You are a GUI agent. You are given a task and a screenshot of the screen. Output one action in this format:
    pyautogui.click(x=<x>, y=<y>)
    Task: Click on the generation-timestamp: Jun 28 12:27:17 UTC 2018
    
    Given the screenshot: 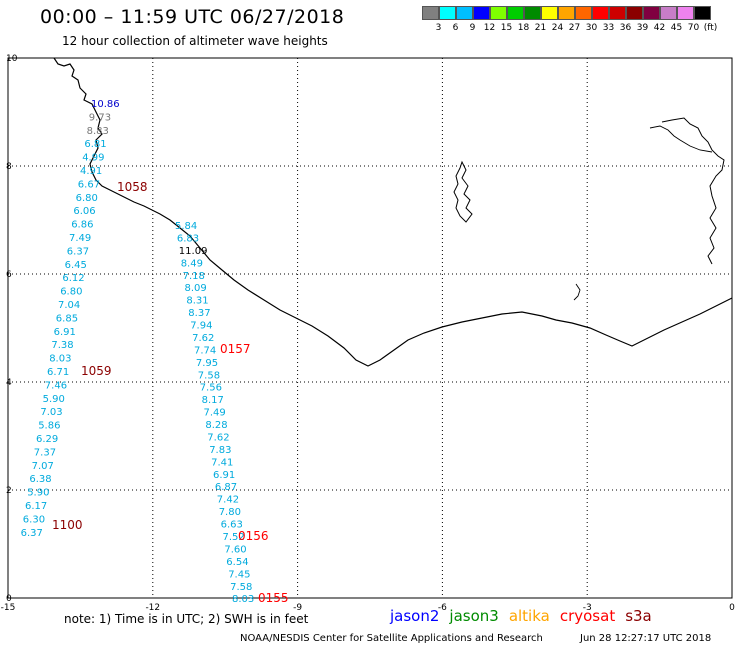 What is the action you would take?
    pyautogui.click(x=646, y=638)
    